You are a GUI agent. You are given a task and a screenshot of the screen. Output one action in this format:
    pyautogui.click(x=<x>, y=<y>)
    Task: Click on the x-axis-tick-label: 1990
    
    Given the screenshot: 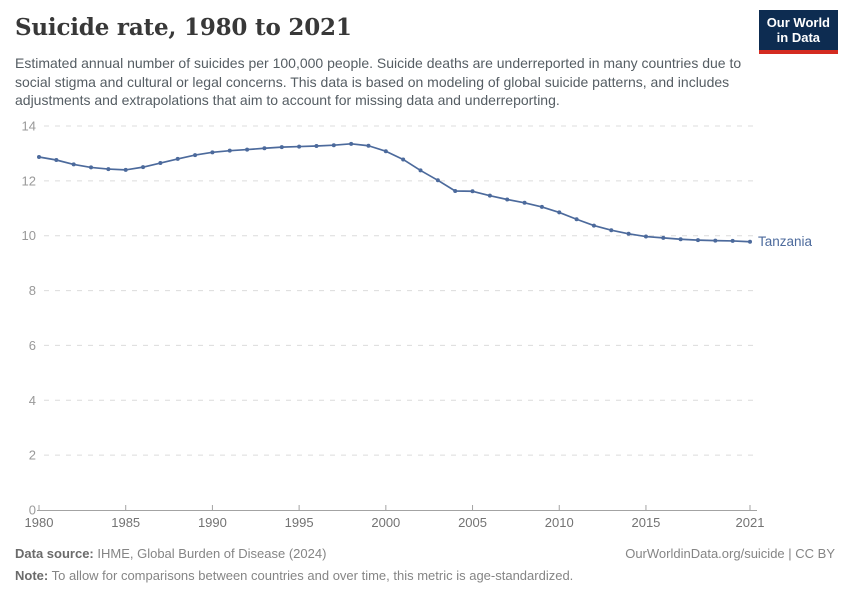 What is the action you would take?
    pyautogui.click(x=212, y=522)
    